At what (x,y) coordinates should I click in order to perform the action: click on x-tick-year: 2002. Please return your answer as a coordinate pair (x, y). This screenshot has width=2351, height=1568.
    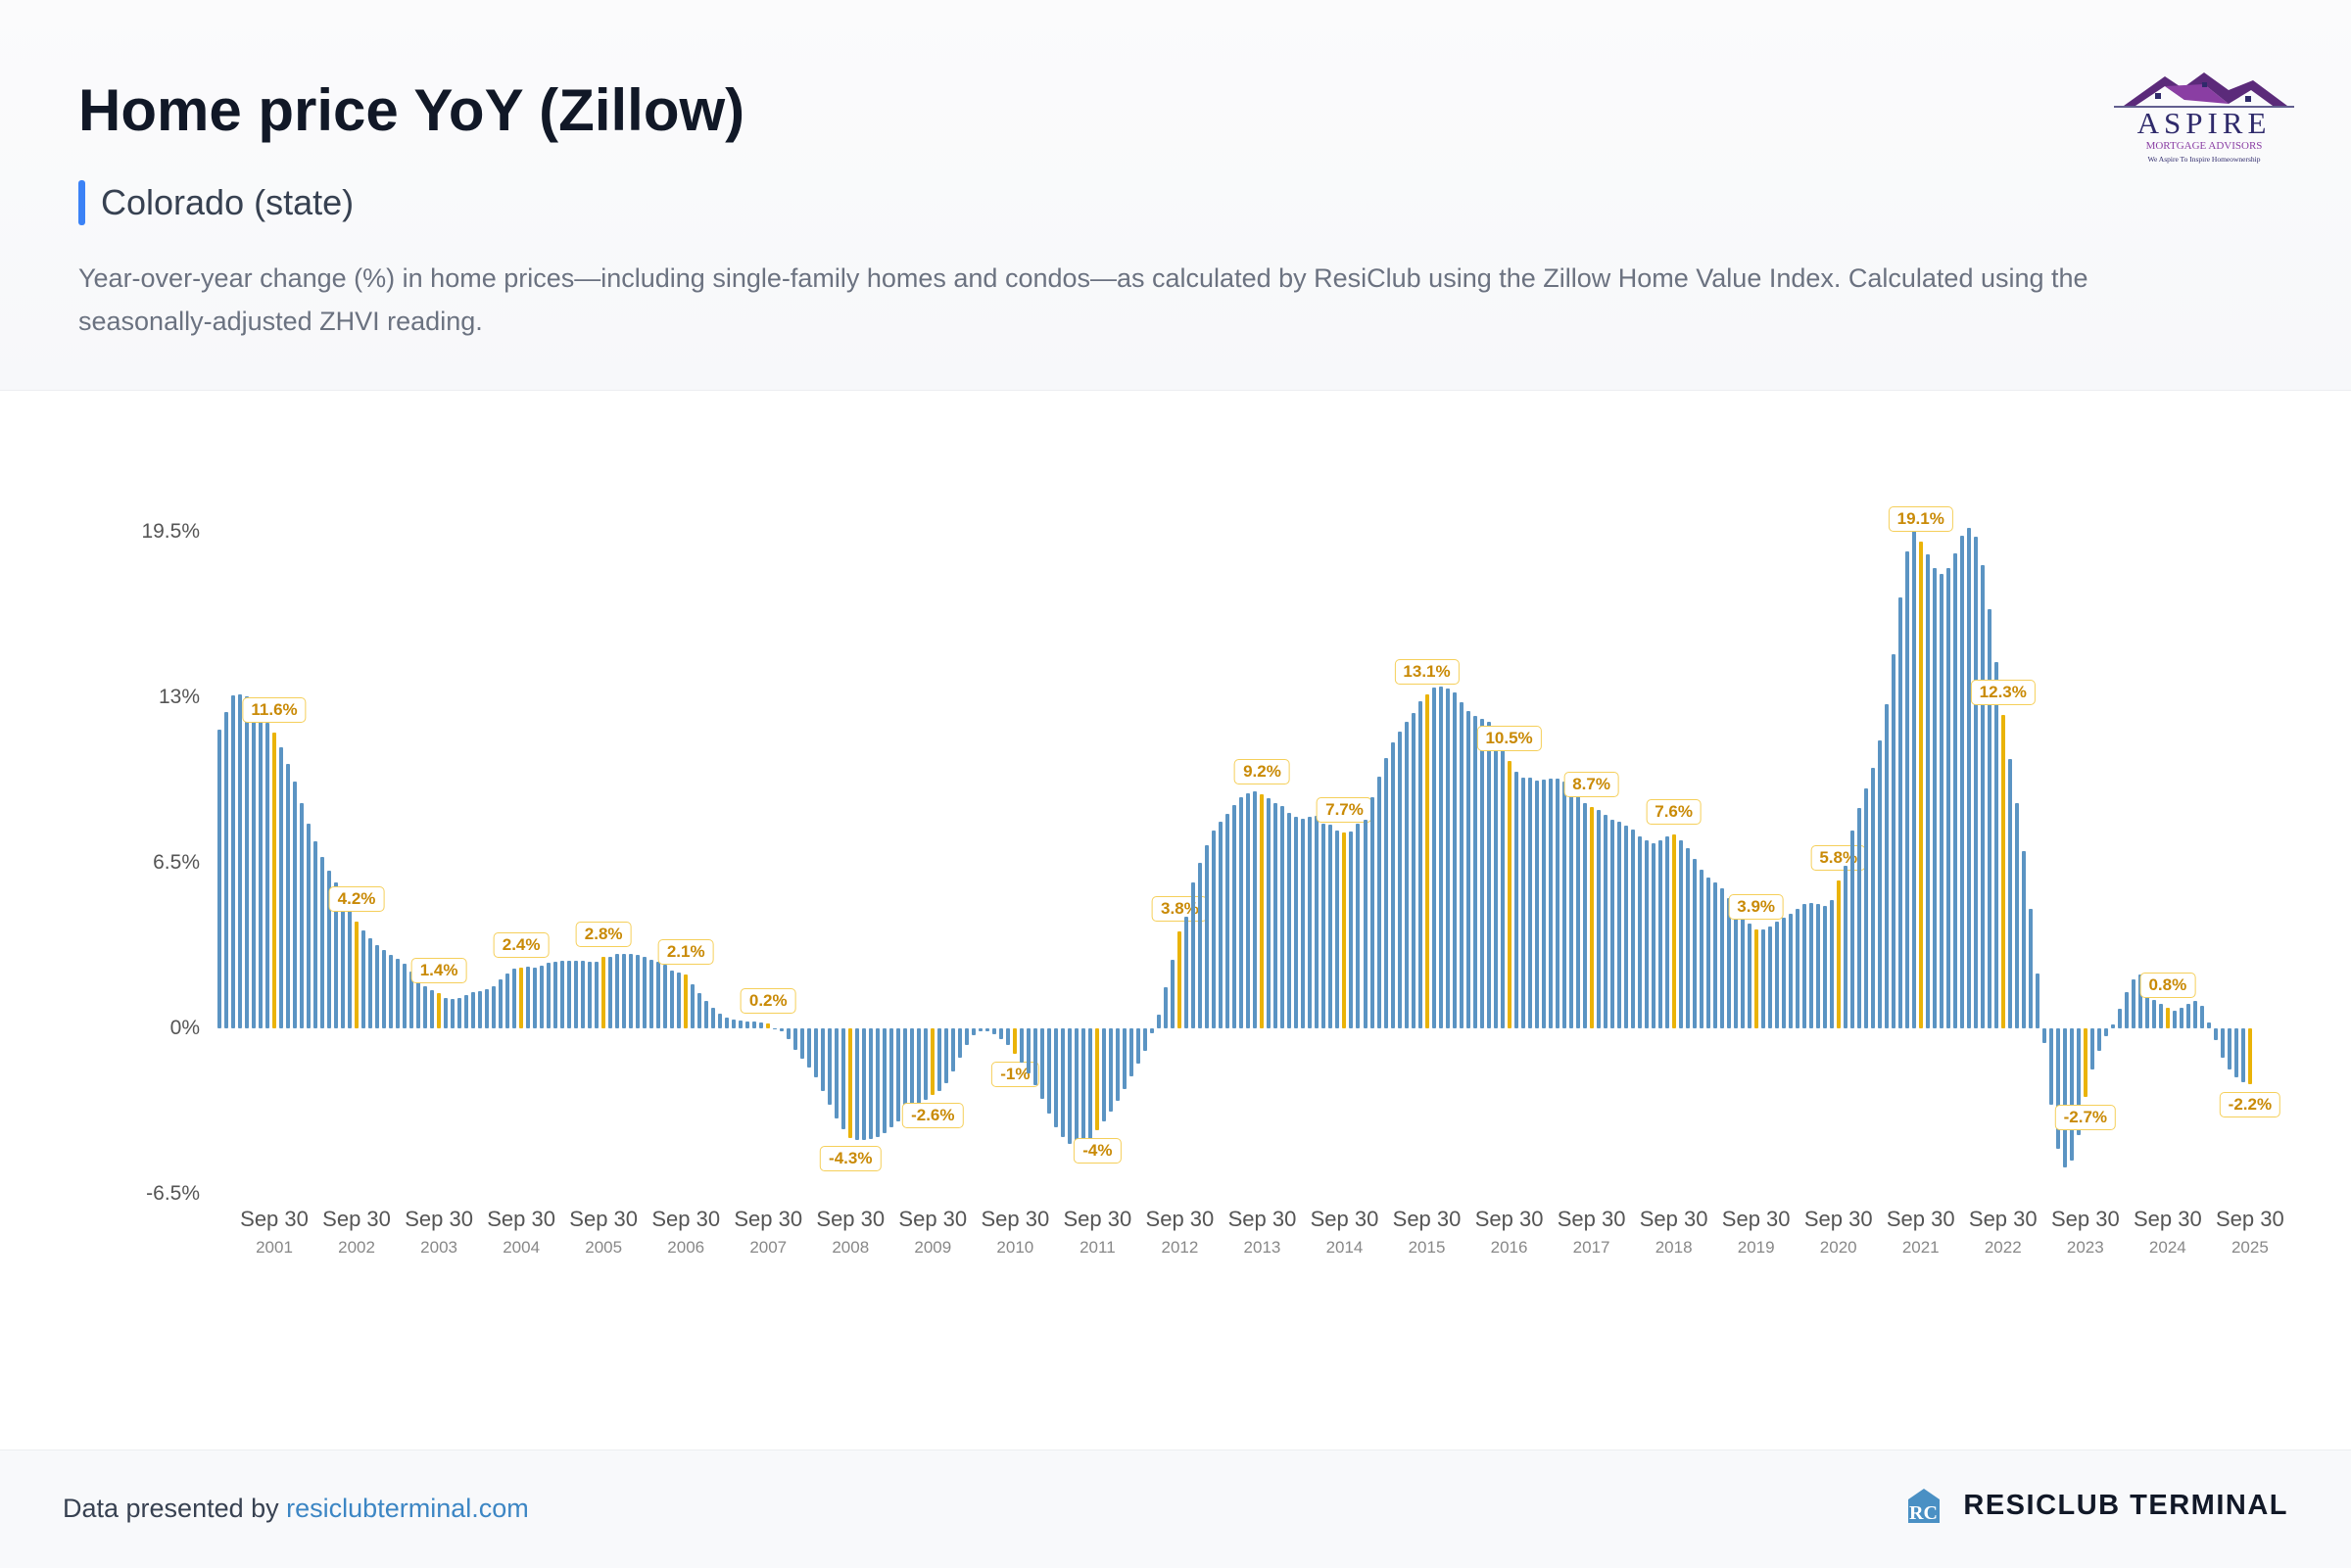
    Looking at the image, I should click on (357, 1248).